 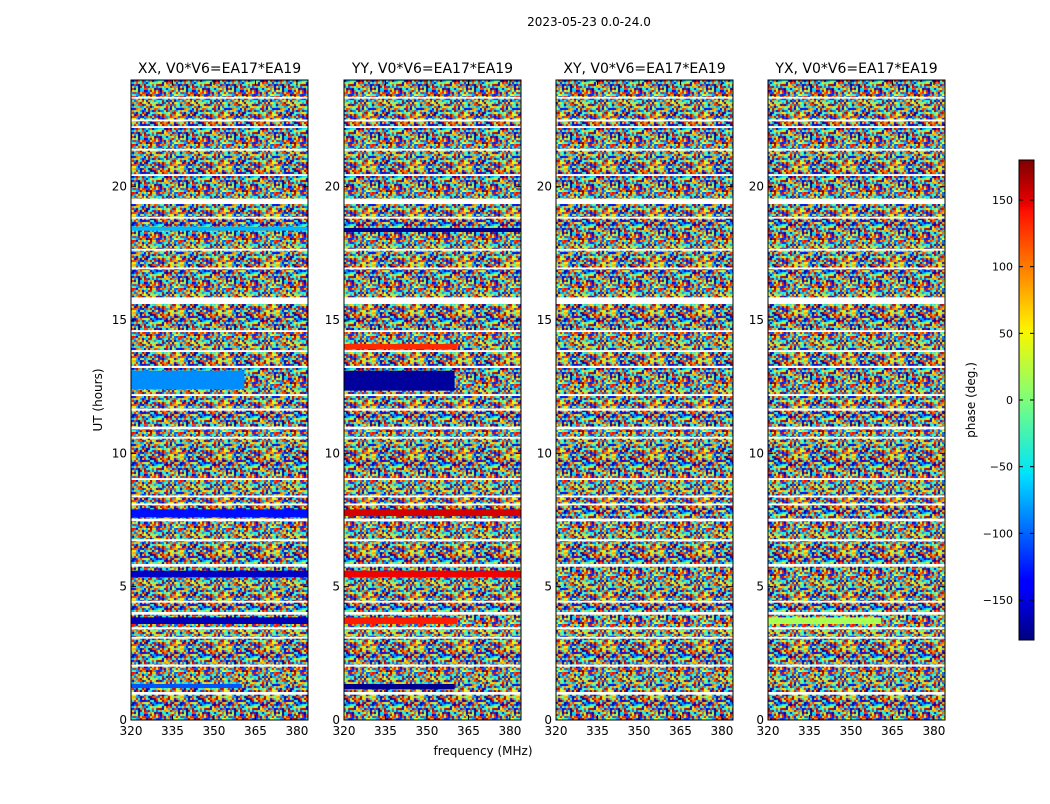 I want to click on colorbar-tick-label: 150, so click(x=1002, y=200).